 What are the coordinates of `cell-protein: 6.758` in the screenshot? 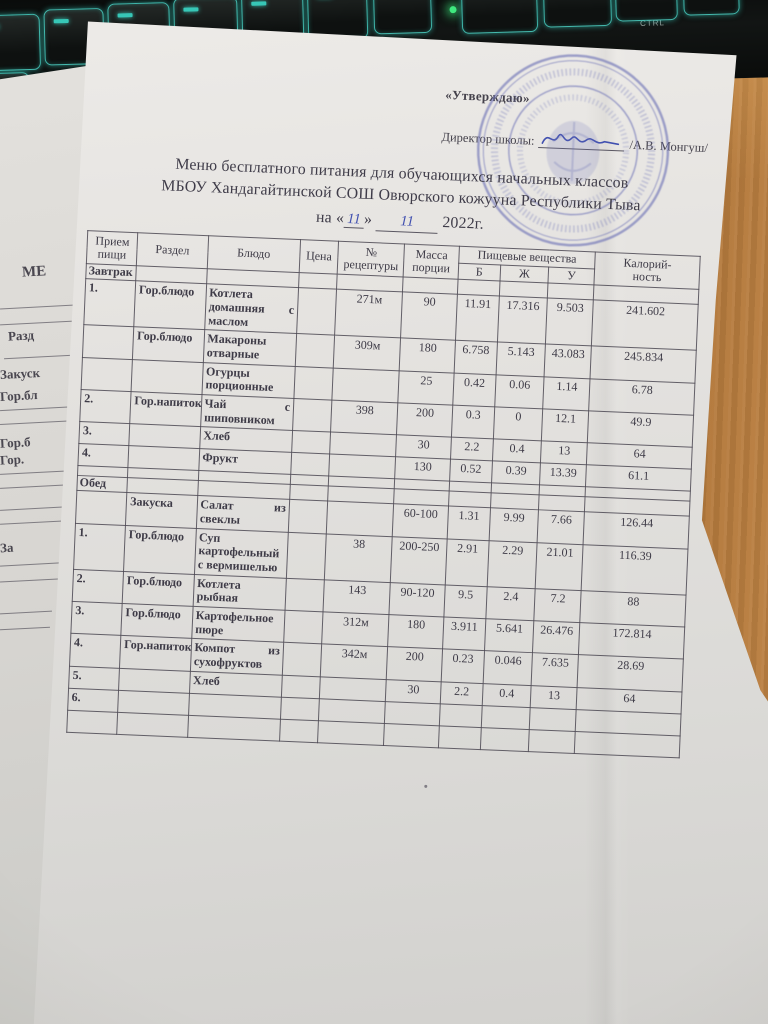 It's located at (475, 357).